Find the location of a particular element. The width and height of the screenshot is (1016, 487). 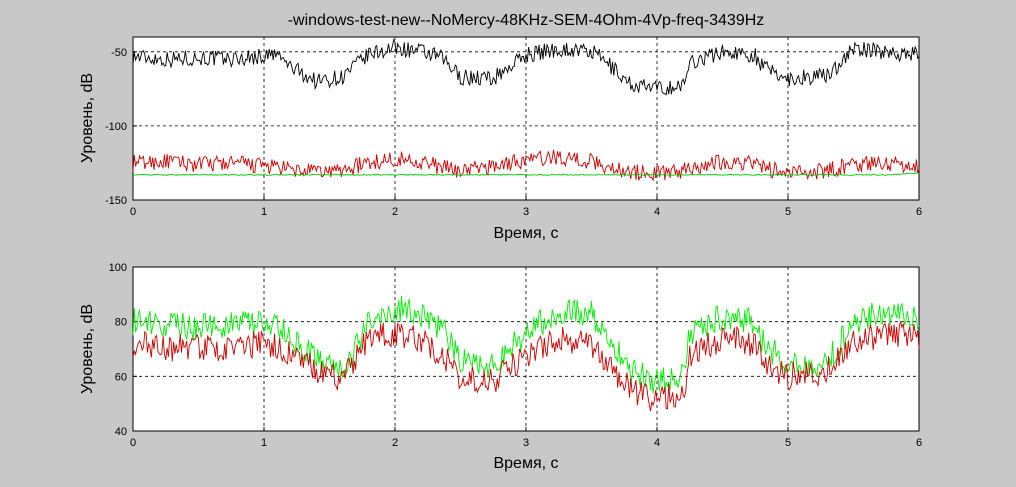

y-tick-label: -150 is located at coordinates (116, 201).